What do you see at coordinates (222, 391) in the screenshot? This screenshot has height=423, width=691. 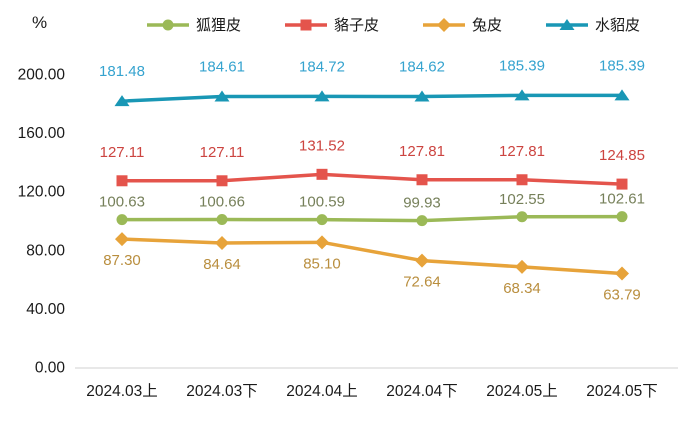 I see `x-tick-label: 2024.03下` at bounding box center [222, 391].